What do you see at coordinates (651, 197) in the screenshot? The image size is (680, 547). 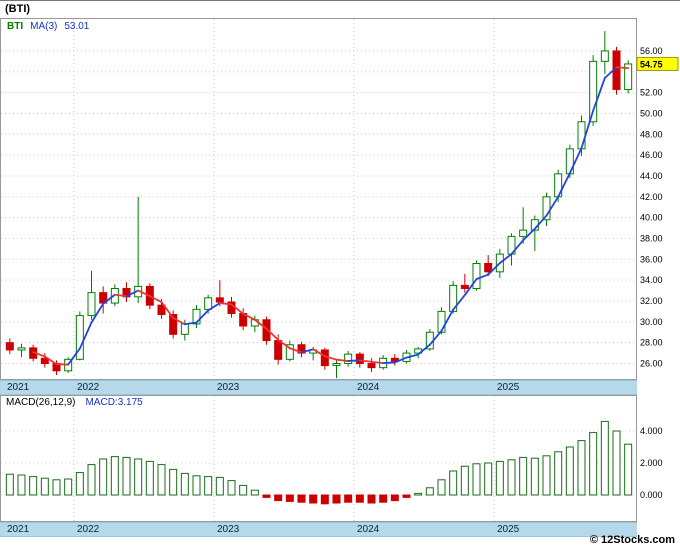 I see `svg-text: 42.00` at bounding box center [651, 197].